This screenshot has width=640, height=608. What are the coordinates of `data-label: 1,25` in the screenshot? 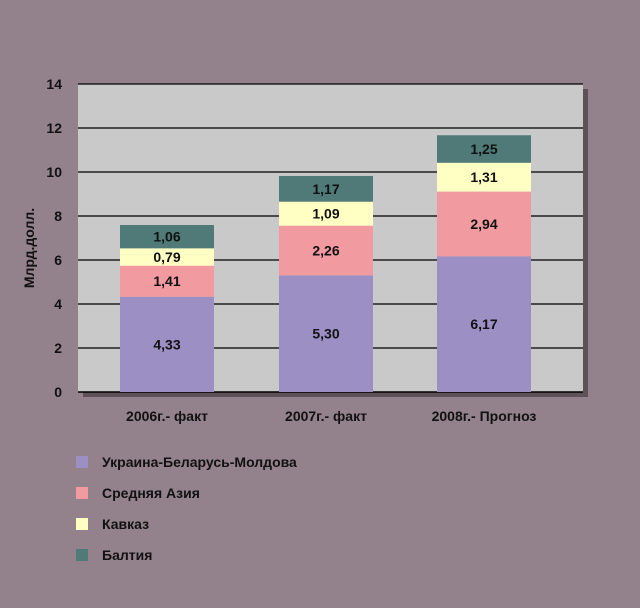 It's located at (483, 149).